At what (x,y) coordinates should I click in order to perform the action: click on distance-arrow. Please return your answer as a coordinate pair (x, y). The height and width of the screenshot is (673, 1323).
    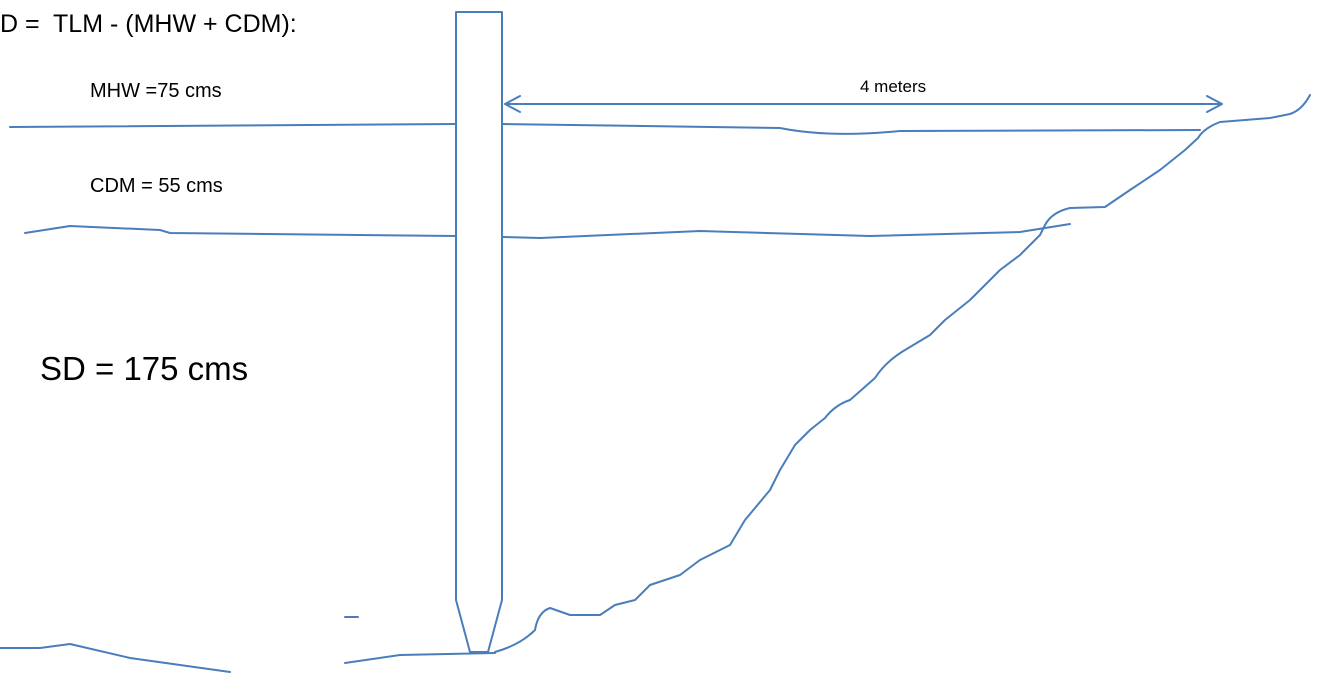
    Looking at the image, I should click on (863, 104).